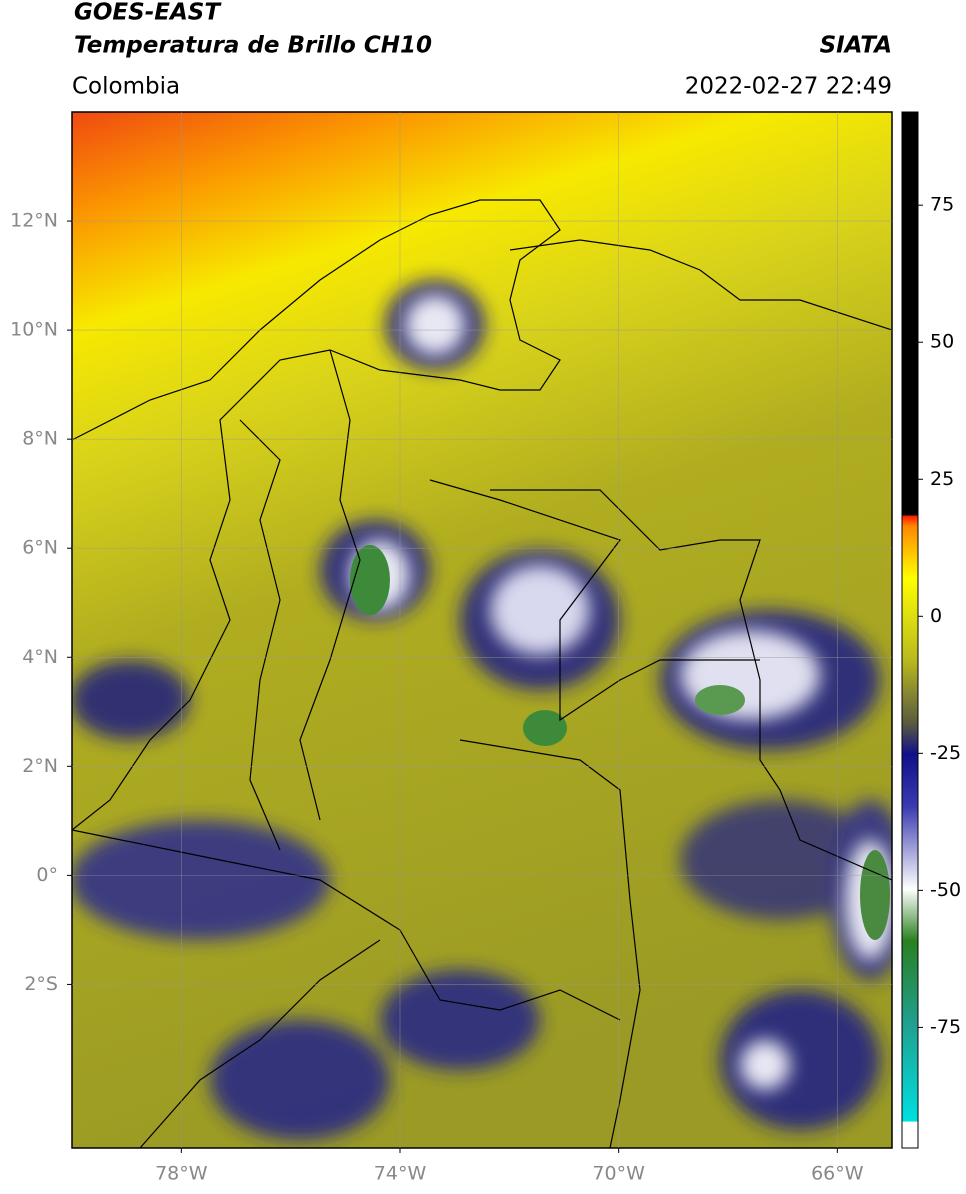 The height and width of the screenshot is (1194, 966). Describe the element at coordinates (945, 1027) in the screenshot. I see `colorbar-tick-label: -75` at that location.